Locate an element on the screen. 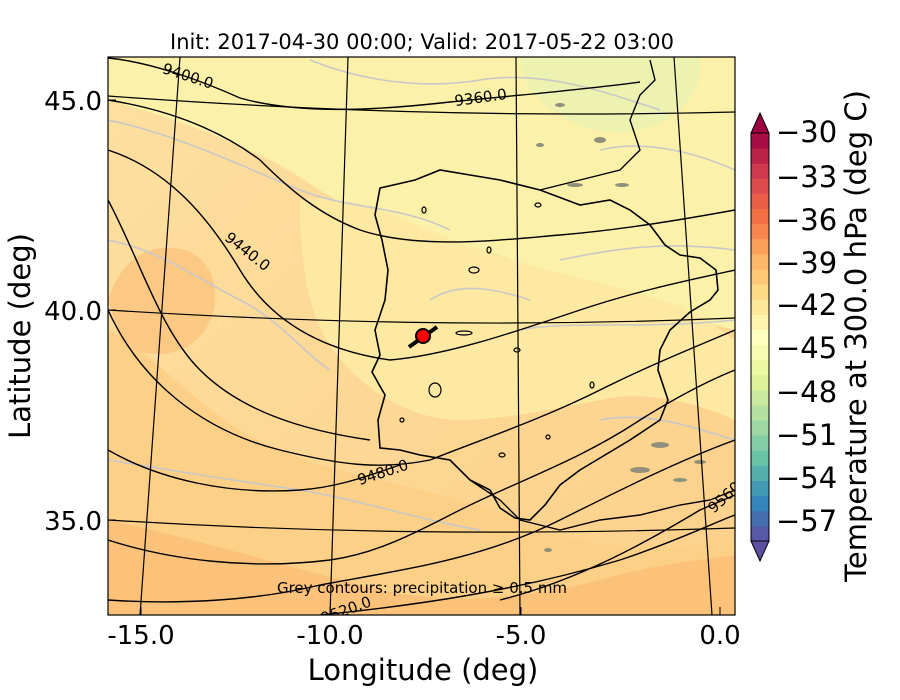 This screenshot has height=700, width=900. cbar-tick-4: −42 is located at coordinates (806, 305).